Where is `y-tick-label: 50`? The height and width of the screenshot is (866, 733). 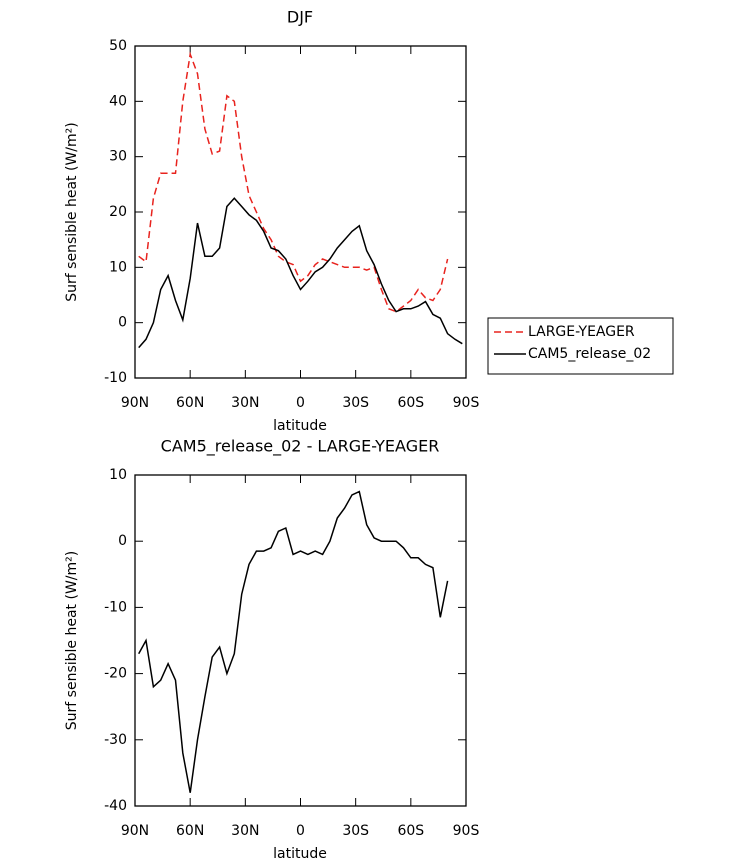
y-tick-label: 50 is located at coordinates (118, 46).